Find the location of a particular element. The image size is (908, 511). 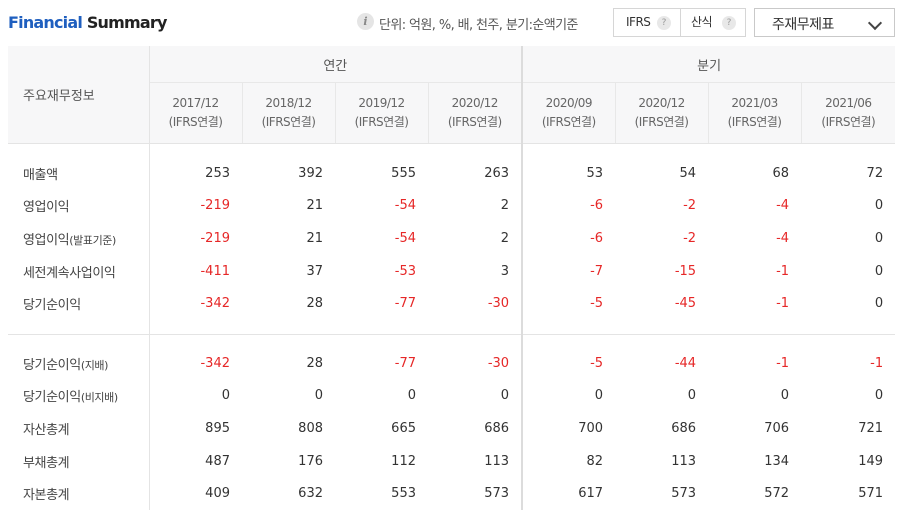

value-cell: 253 is located at coordinates (217, 173).